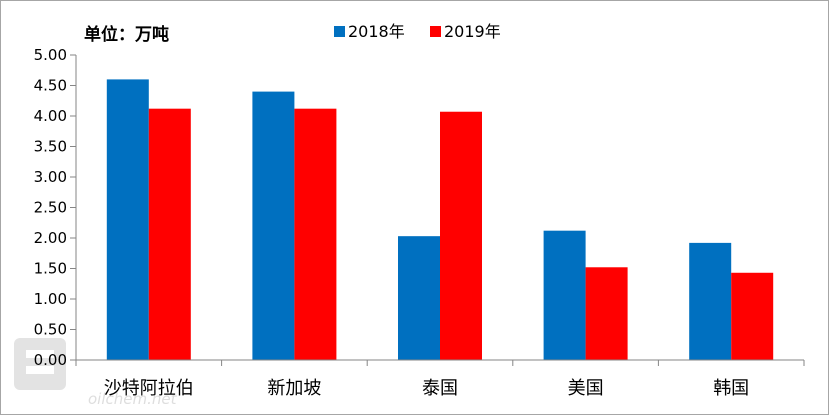  Describe the element at coordinates (461, 235) in the screenshot. I see `bar-2019年-泰国` at that location.